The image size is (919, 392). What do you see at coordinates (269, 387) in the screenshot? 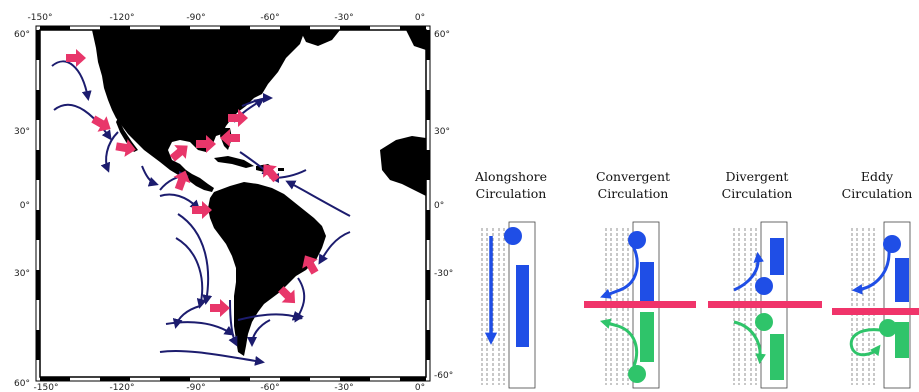
I see `lon-tick-bottom: -60°` at bounding box center [269, 387].